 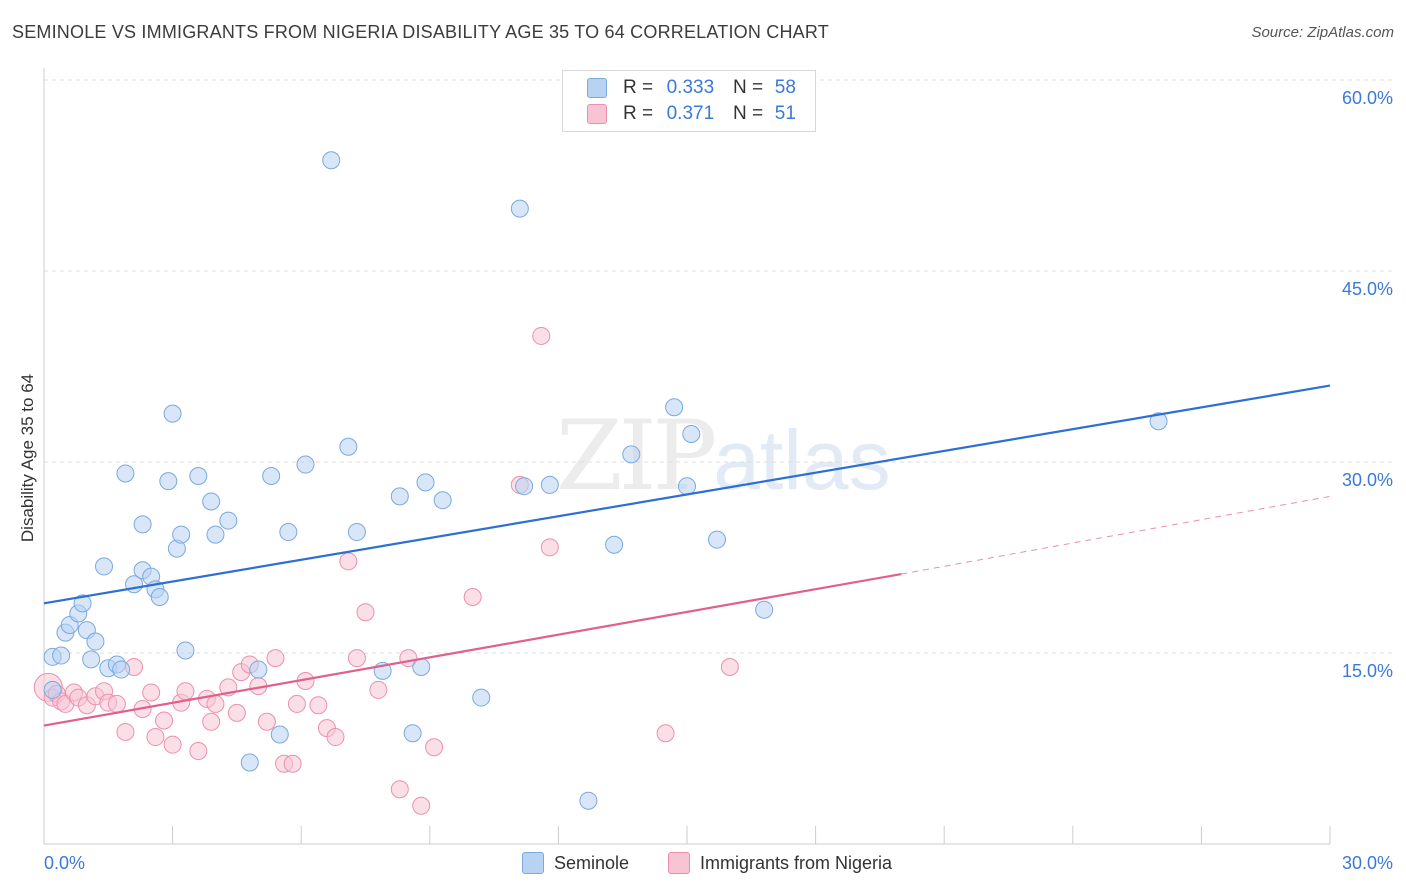 I want to click on legend-bottom-label-seminole: Seminole, so click(x=592, y=862).